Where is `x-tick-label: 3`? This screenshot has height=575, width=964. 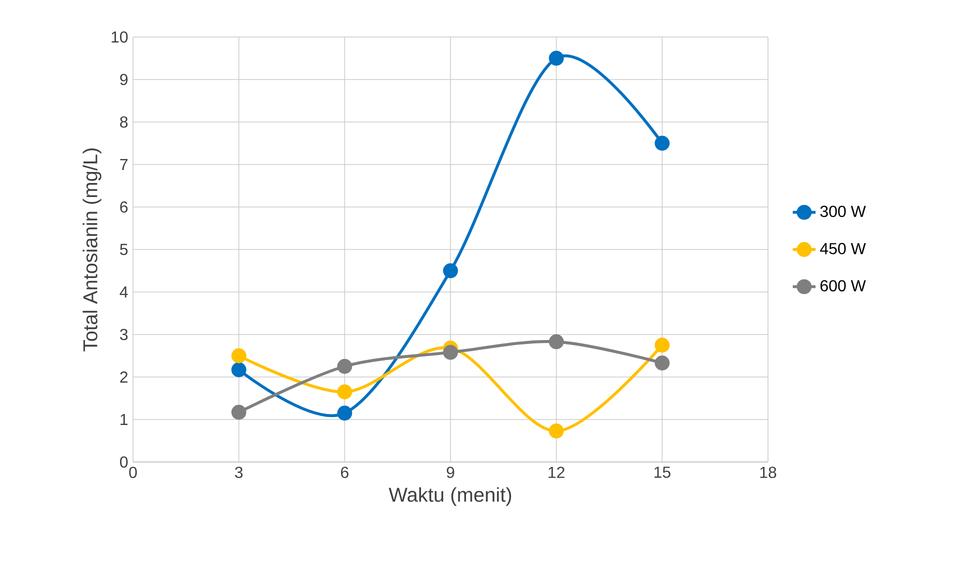 x-tick-label: 3 is located at coordinates (238, 472).